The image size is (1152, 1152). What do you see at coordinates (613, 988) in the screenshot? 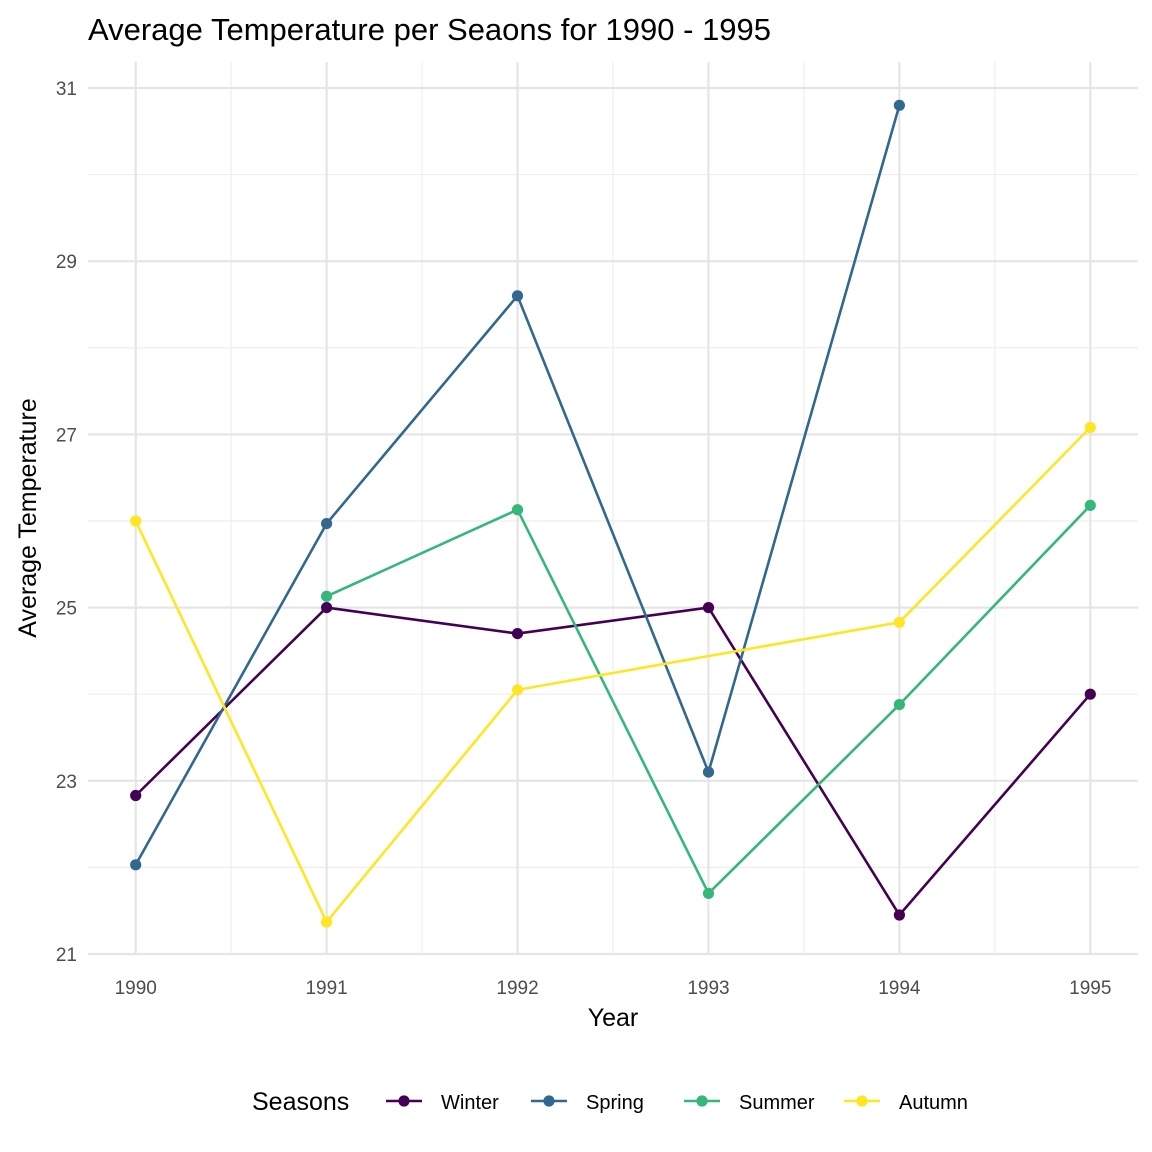
I see `x-axis-tick-labels: 1990 1991 1992 1993 1994 1995` at bounding box center [613, 988].